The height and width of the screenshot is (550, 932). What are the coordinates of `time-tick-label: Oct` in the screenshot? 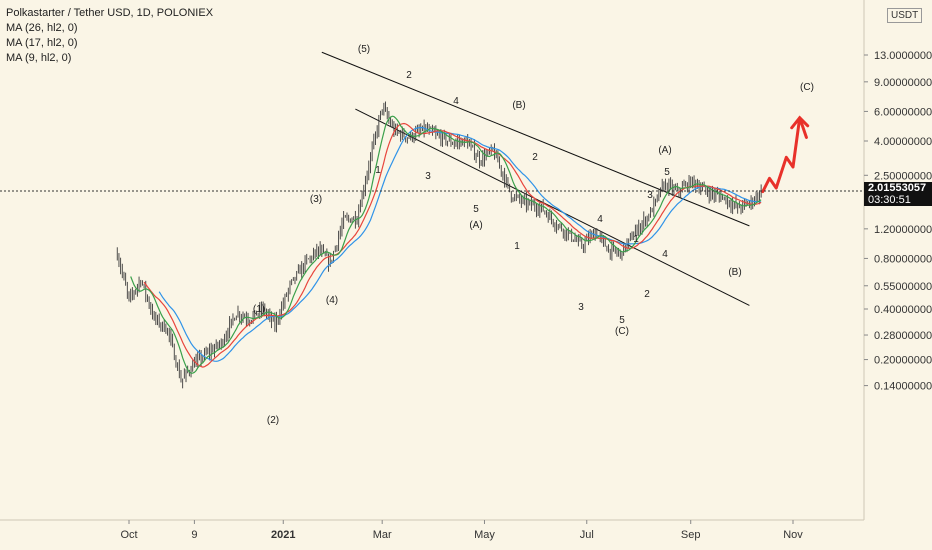 It's located at (128, 535).